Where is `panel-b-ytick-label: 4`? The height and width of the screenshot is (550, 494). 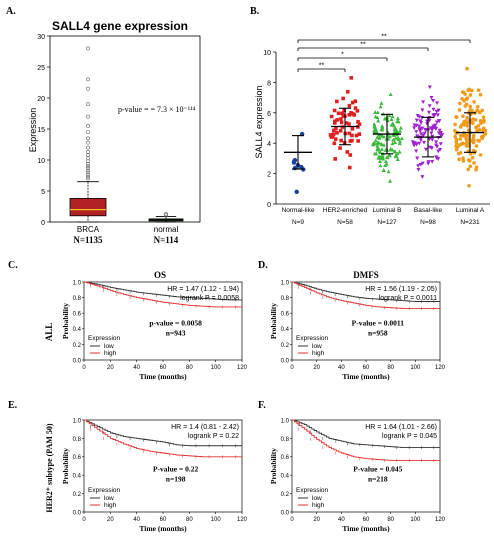
panel-b-ytick-label: 4 is located at coordinates (269, 144).